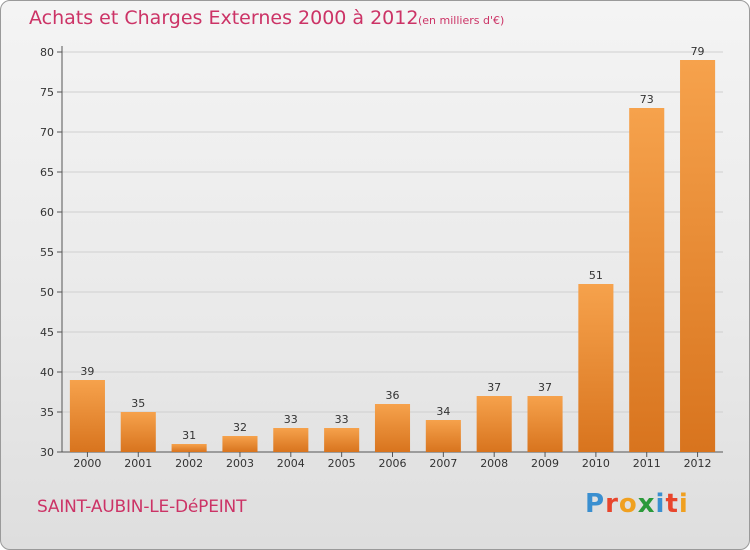 The height and width of the screenshot is (550, 750). I want to click on chart-title: Achats et Charges Externes 2000 à 2012, so click(224, 18).